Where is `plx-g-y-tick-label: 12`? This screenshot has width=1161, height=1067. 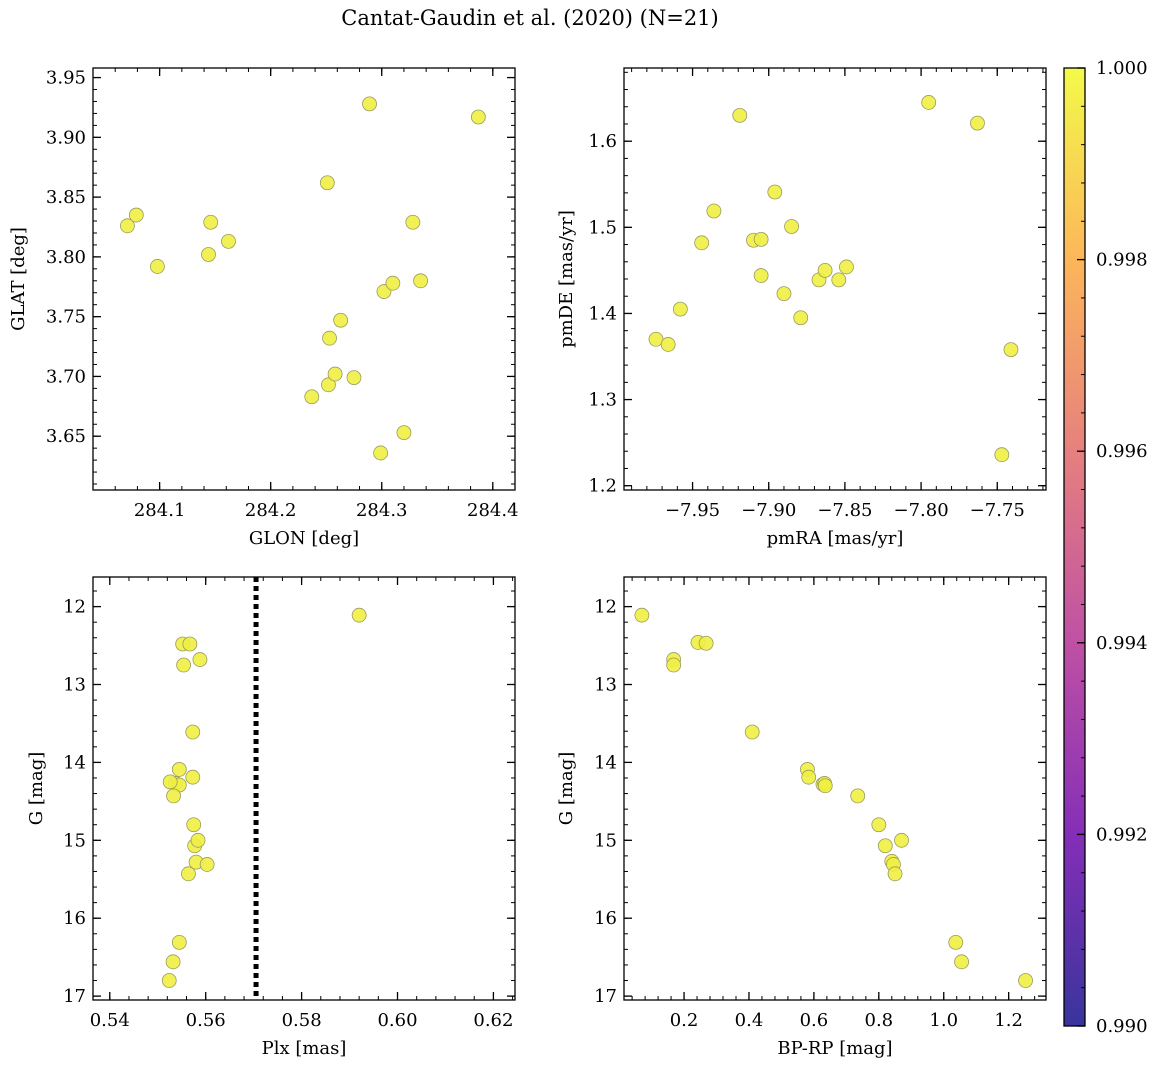 plx-g-y-tick-label: 12 is located at coordinates (74, 607).